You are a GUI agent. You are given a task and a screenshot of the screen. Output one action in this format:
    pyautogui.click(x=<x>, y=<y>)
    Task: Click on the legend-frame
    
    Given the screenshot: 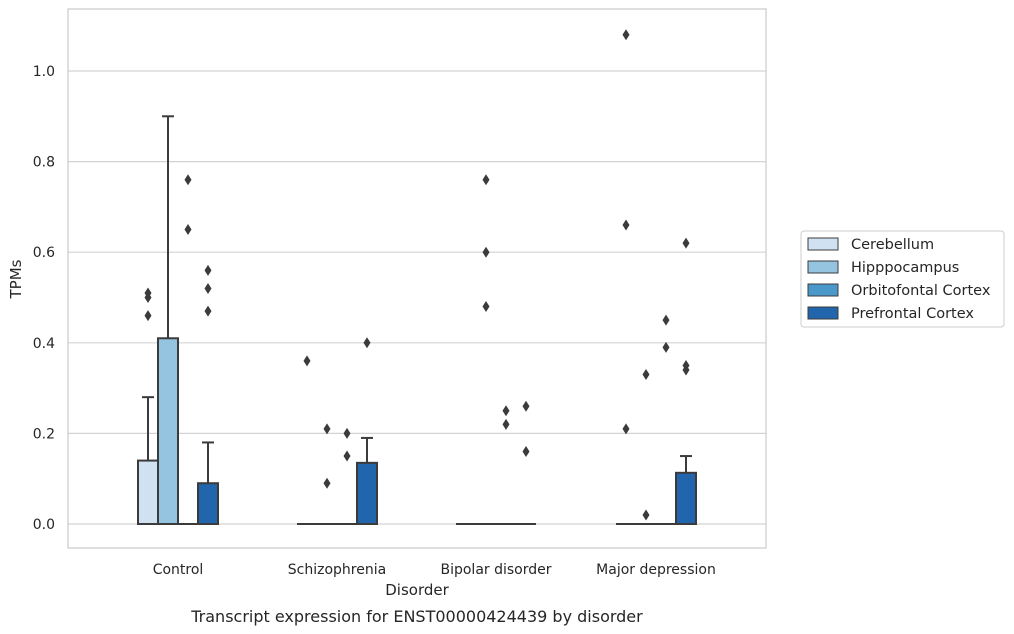 What is the action you would take?
    pyautogui.click(x=902, y=279)
    